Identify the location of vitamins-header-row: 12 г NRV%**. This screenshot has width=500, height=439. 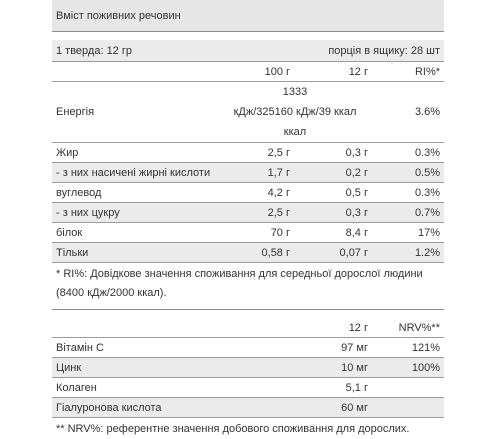
(248, 328).